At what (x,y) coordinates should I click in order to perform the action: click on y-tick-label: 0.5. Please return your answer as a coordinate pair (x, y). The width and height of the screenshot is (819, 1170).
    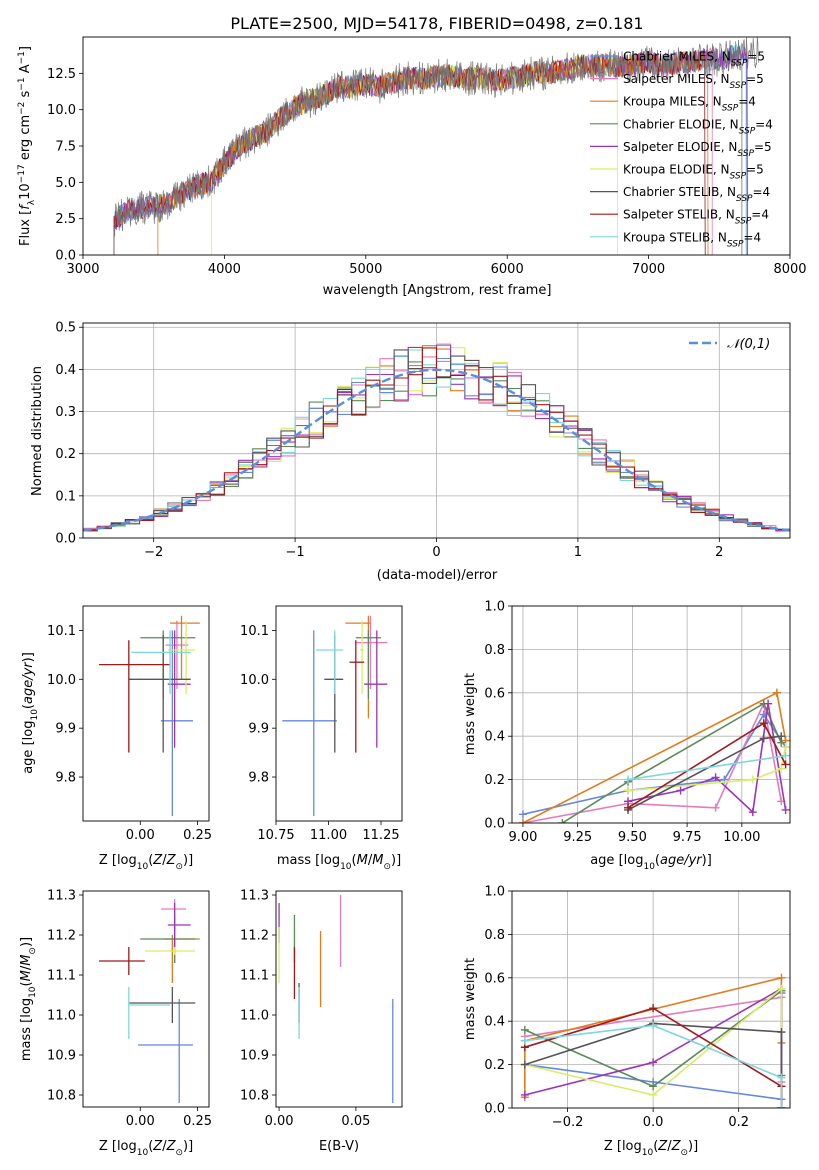
    Looking at the image, I should click on (65, 328).